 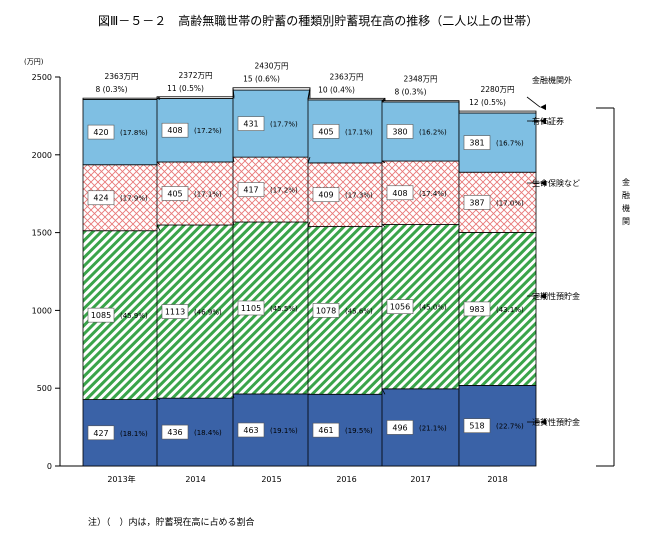 What do you see at coordinates (359, 431) in the screenshot?
I see `percent-label: (19.5%)` at bounding box center [359, 431].